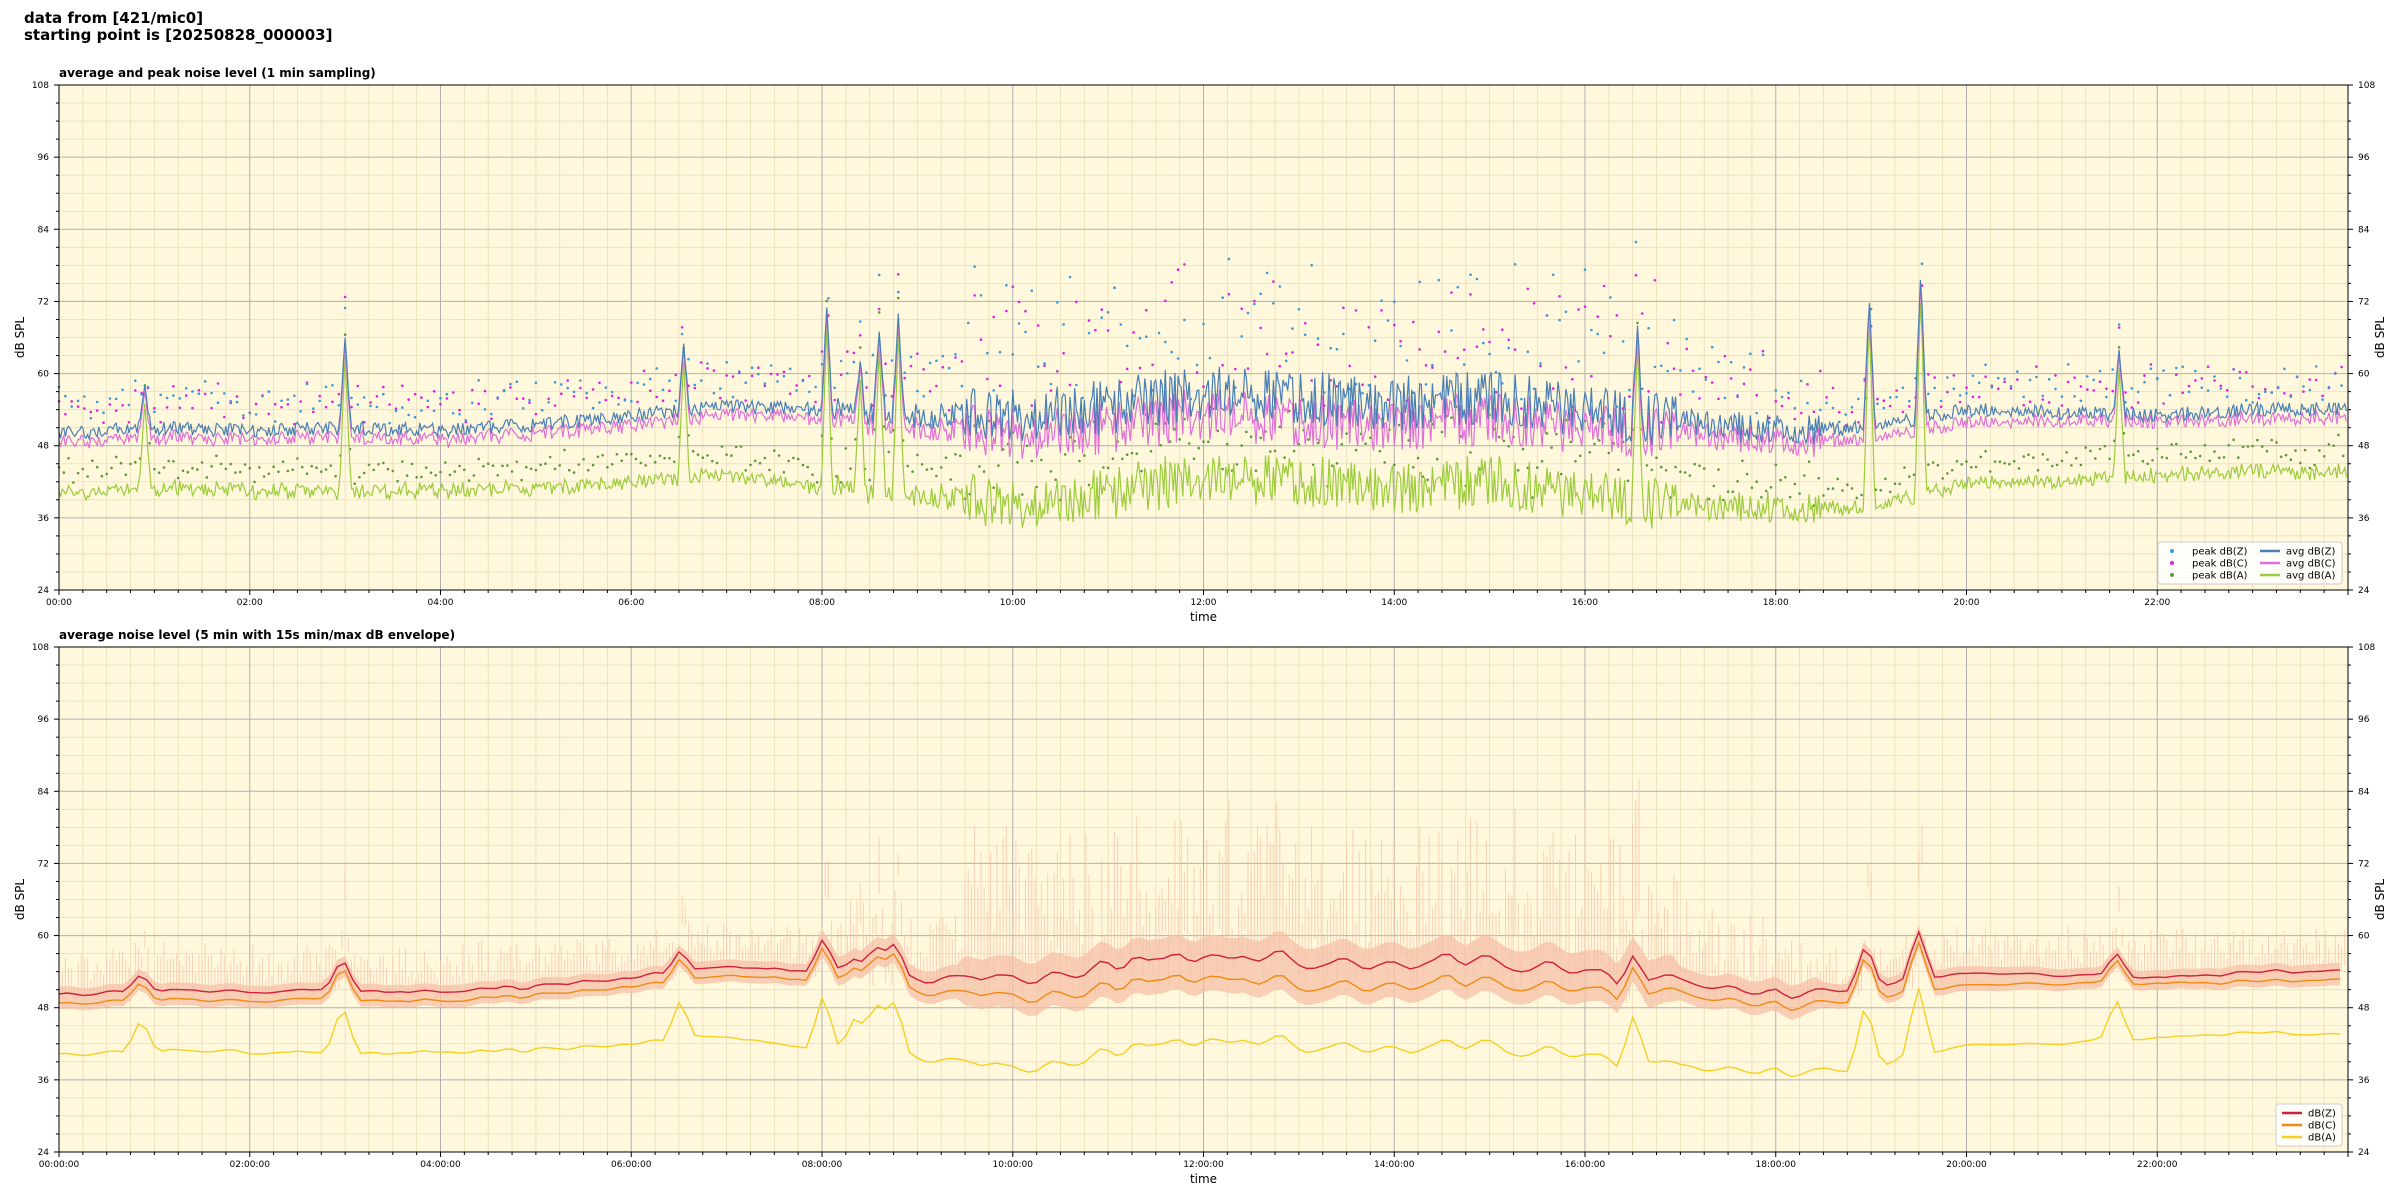 The height and width of the screenshot is (1200, 2400). Describe the element at coordinates (1203, 1179) in the screenshot. I see `x-axis-label: time` at that location.